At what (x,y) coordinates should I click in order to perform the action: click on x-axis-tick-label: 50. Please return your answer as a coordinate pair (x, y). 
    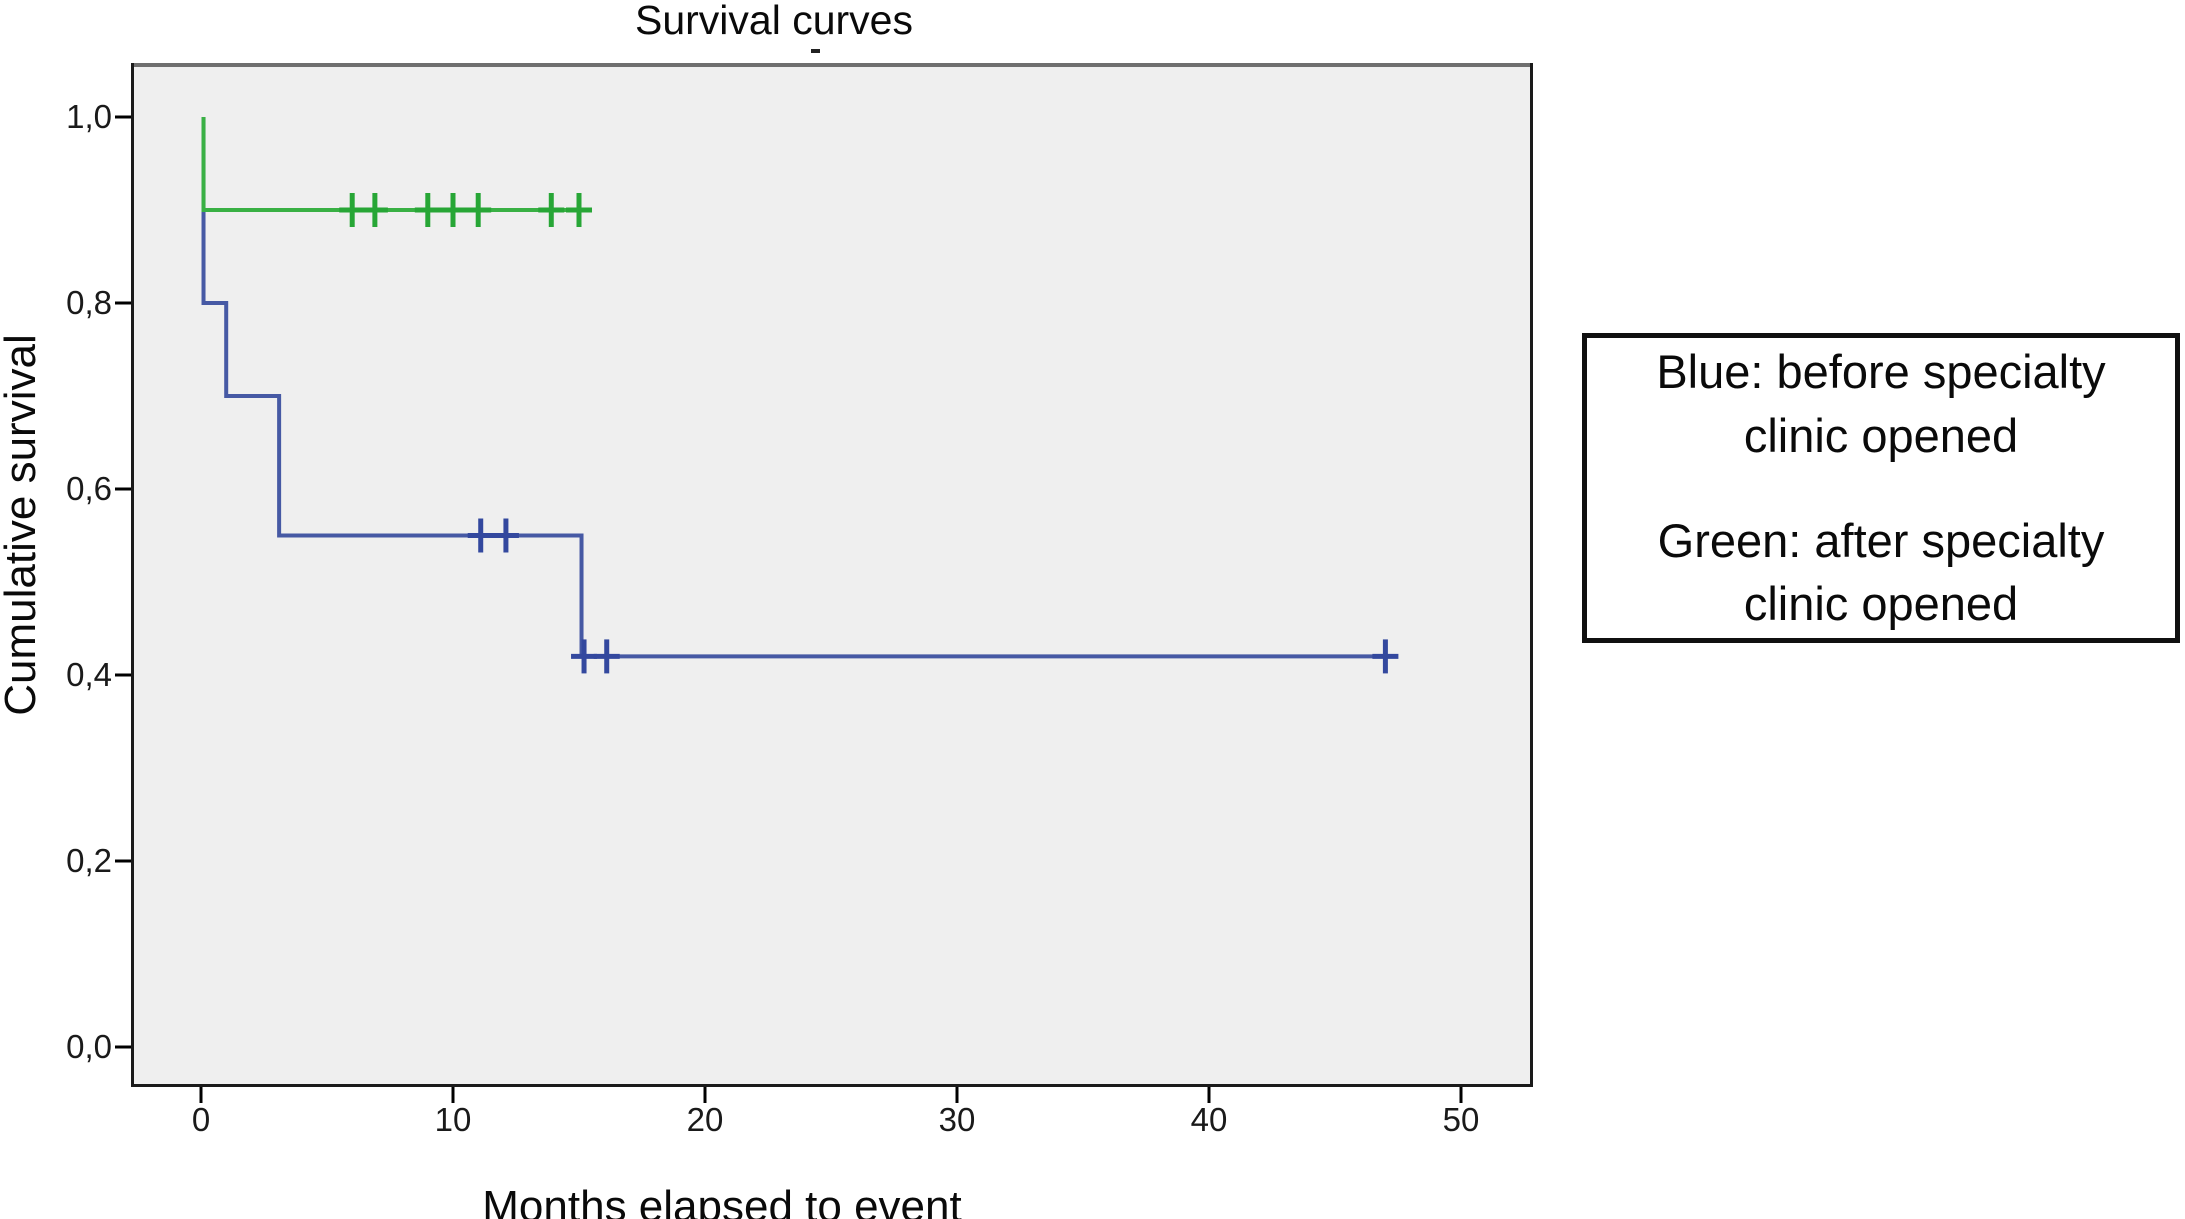
    Looking at the image, I should click on (1461, 1119).